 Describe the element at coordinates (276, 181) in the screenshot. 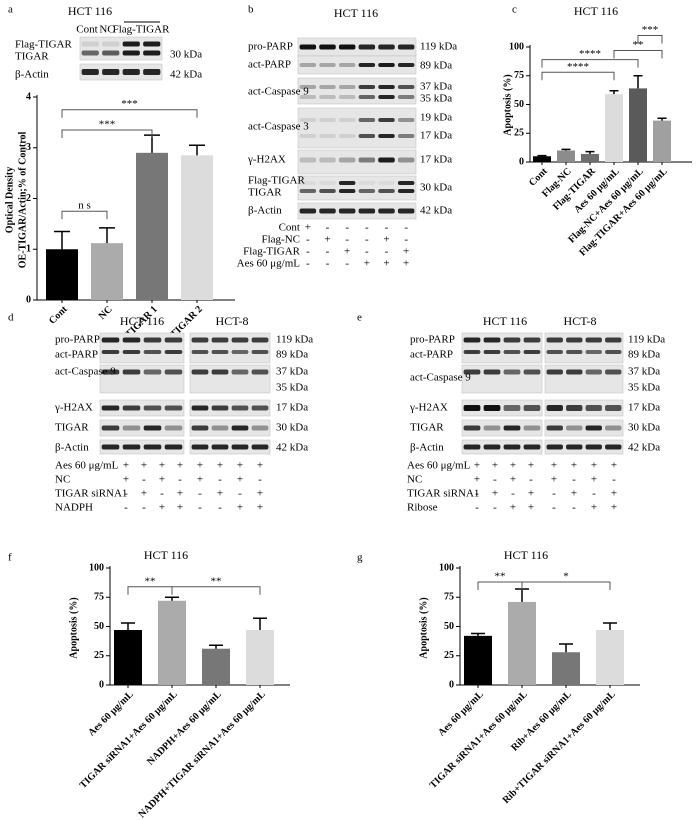

I see `band-label: Flag-TIGAR` at that location.